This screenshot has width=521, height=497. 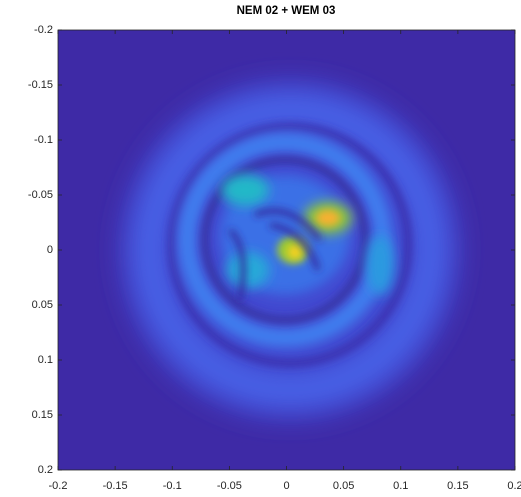 What do you see at coordinates (229, 486) in the screenshot?
I see `x-tick-label: -0.05` at bounding box center [229, 486].